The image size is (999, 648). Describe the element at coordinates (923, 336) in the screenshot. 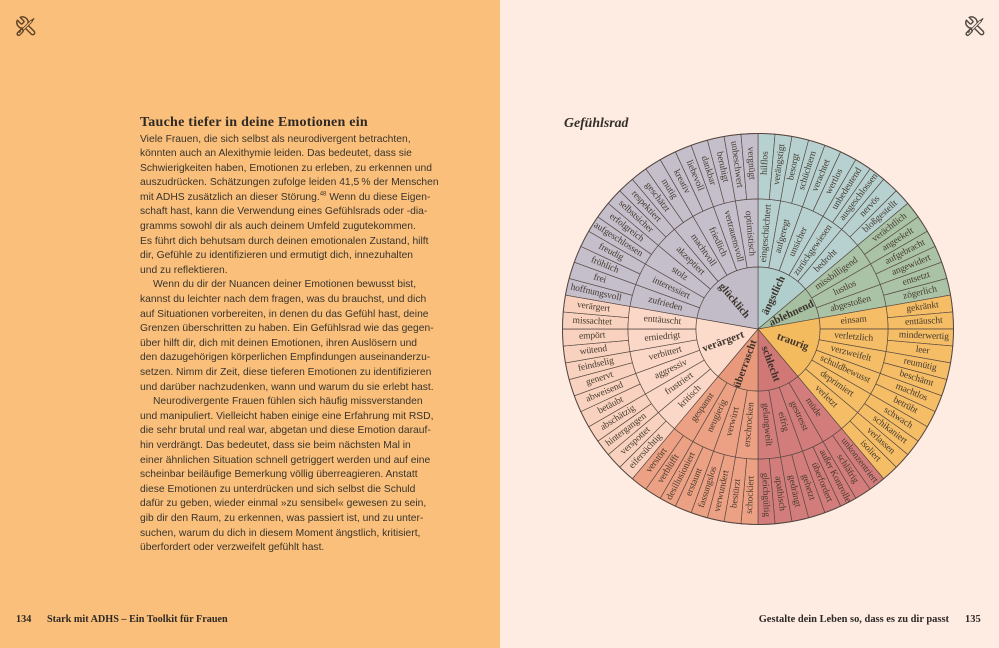

I see `svg-text: minderwertig` at that location.